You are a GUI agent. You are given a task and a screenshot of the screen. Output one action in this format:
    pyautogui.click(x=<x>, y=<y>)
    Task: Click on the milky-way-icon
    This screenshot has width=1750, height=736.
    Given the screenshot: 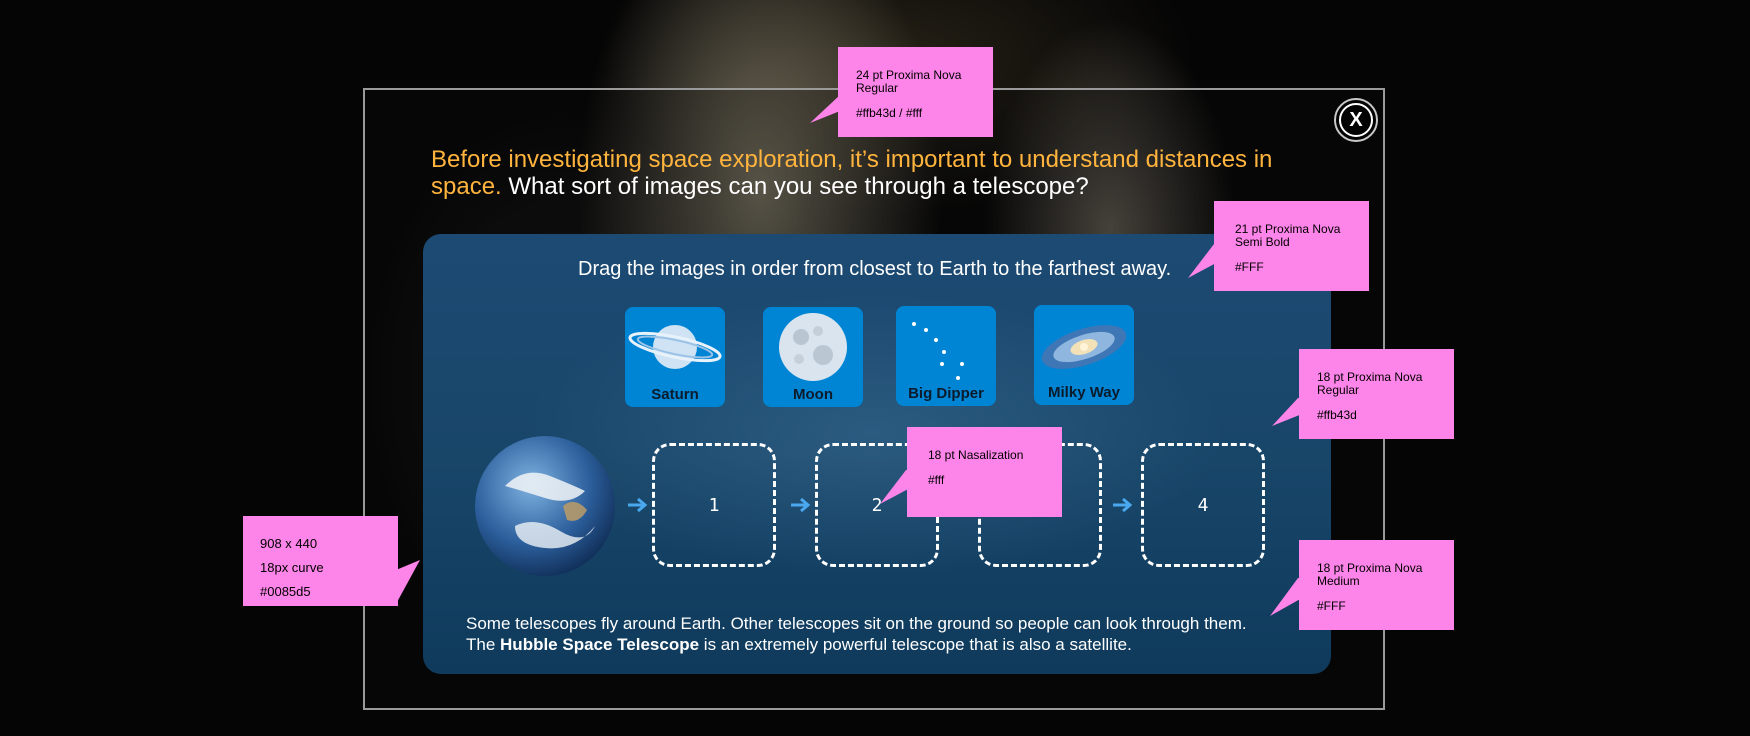 What is the action you would take?
    pyautogui.click(x=1084, y=347)
    